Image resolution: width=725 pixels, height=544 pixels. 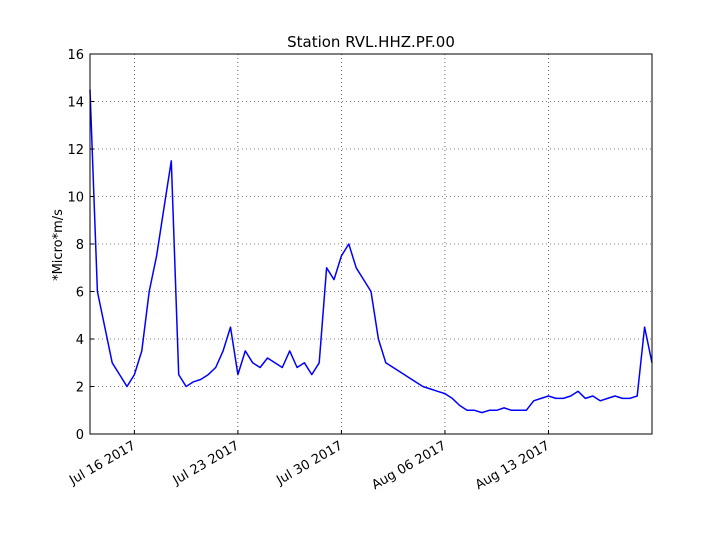 I want to click on x-tick-label: Jul 23 2017, so click(x=206, y=463).